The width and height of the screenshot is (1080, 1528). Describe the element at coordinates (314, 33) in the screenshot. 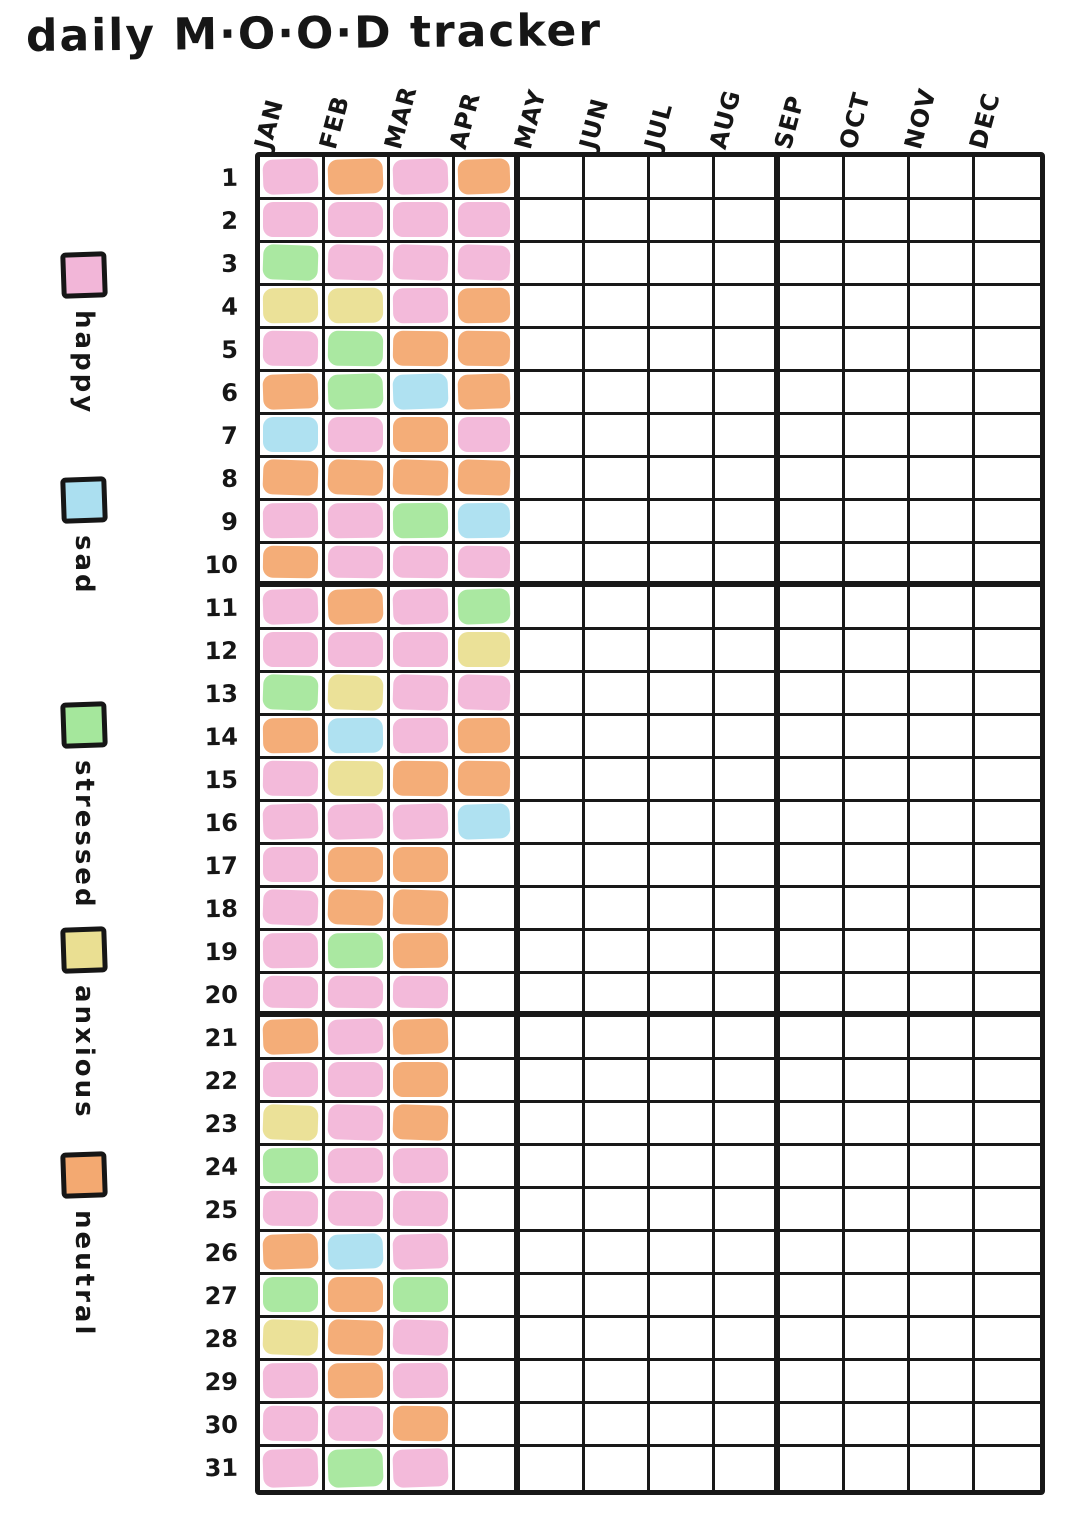

I see `page-title: daily M·O·O·D tracker` at that location.